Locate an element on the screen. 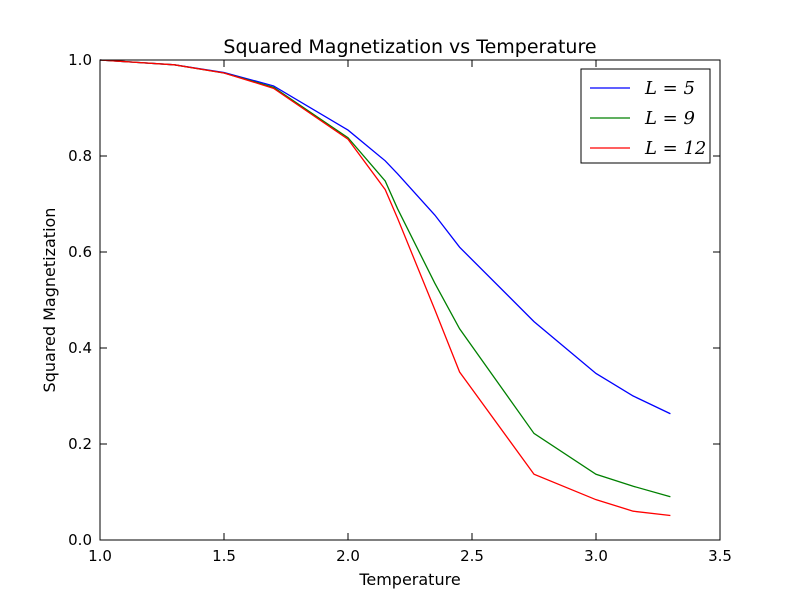 Image resolution: width=800 pixels, height=600 pixels. chart-title: Squared Magnetization vs Temperature is located at coordinates (409, 47).